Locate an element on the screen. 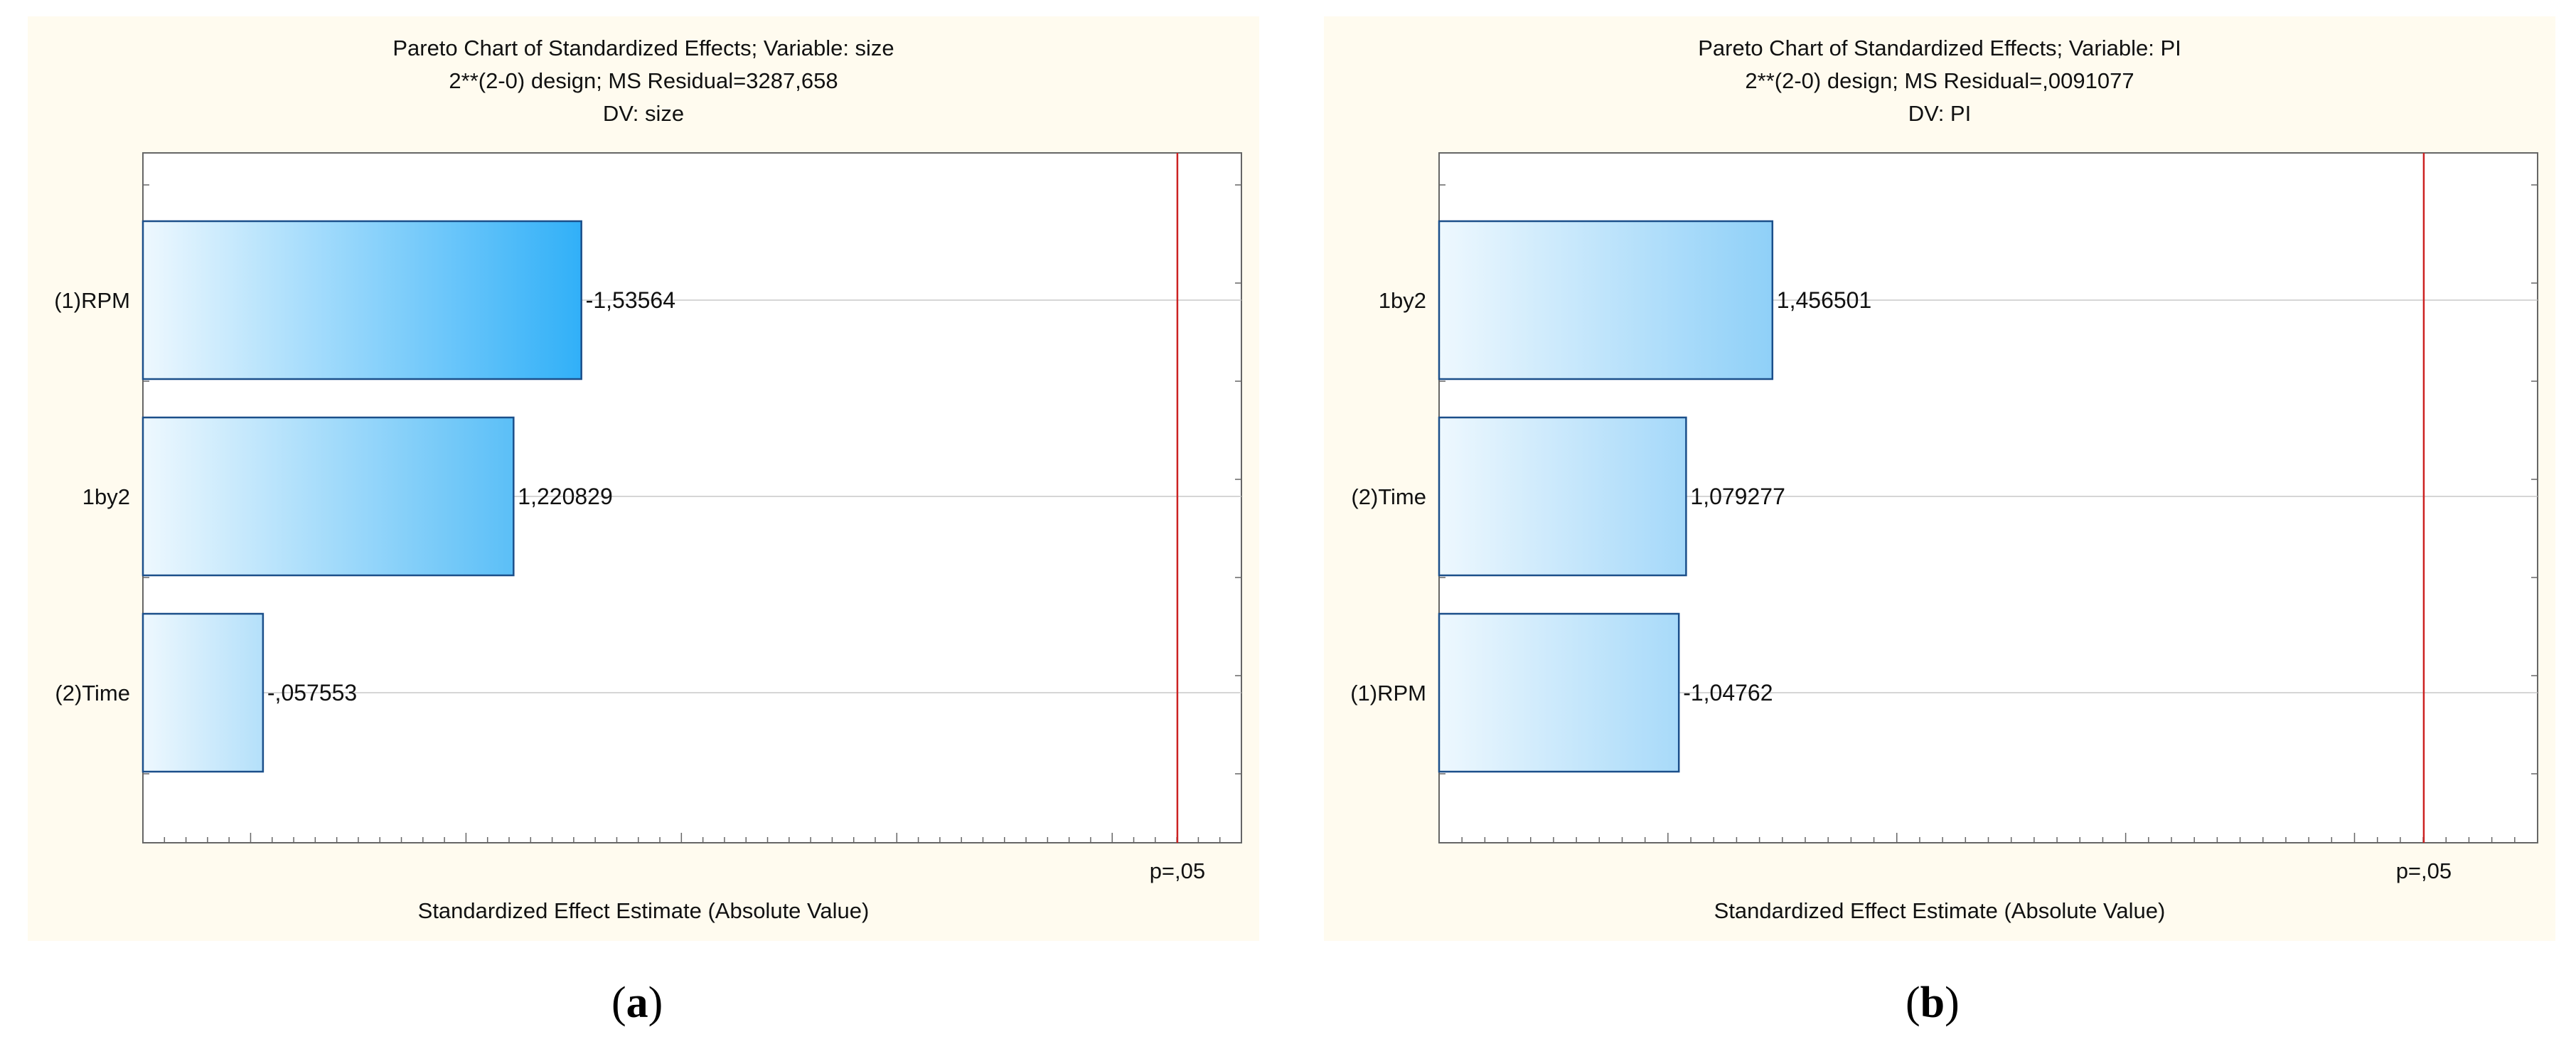  chart-subtitle-line-1: 2**(2-0) design; MS Residual=,0091077 is located at coordinates (1940, 80).